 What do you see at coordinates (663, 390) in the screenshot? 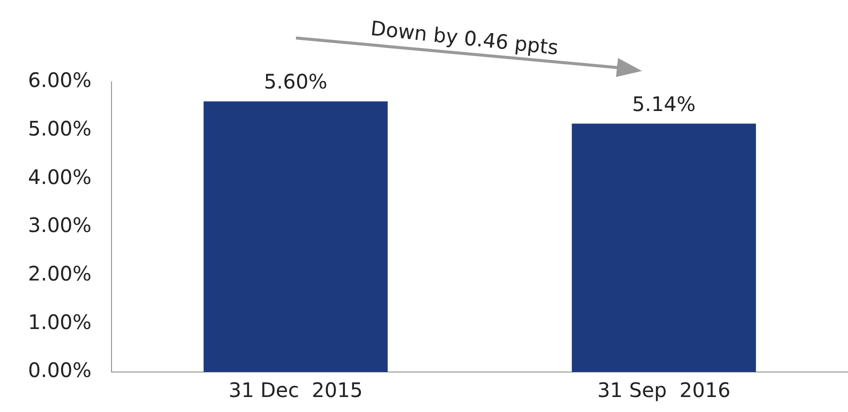
I see `x-tick-label: 31 Sep 2016` at bounding box center [663, 390].